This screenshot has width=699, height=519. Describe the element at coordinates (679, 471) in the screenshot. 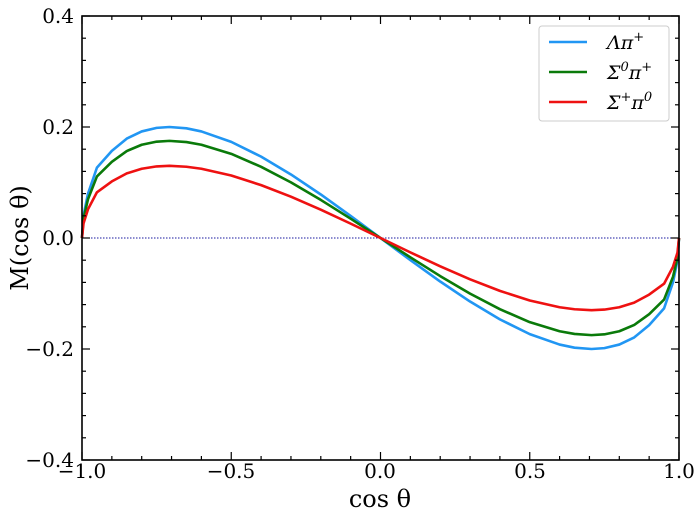

I see `x-tick-label: 1.0` at that location.